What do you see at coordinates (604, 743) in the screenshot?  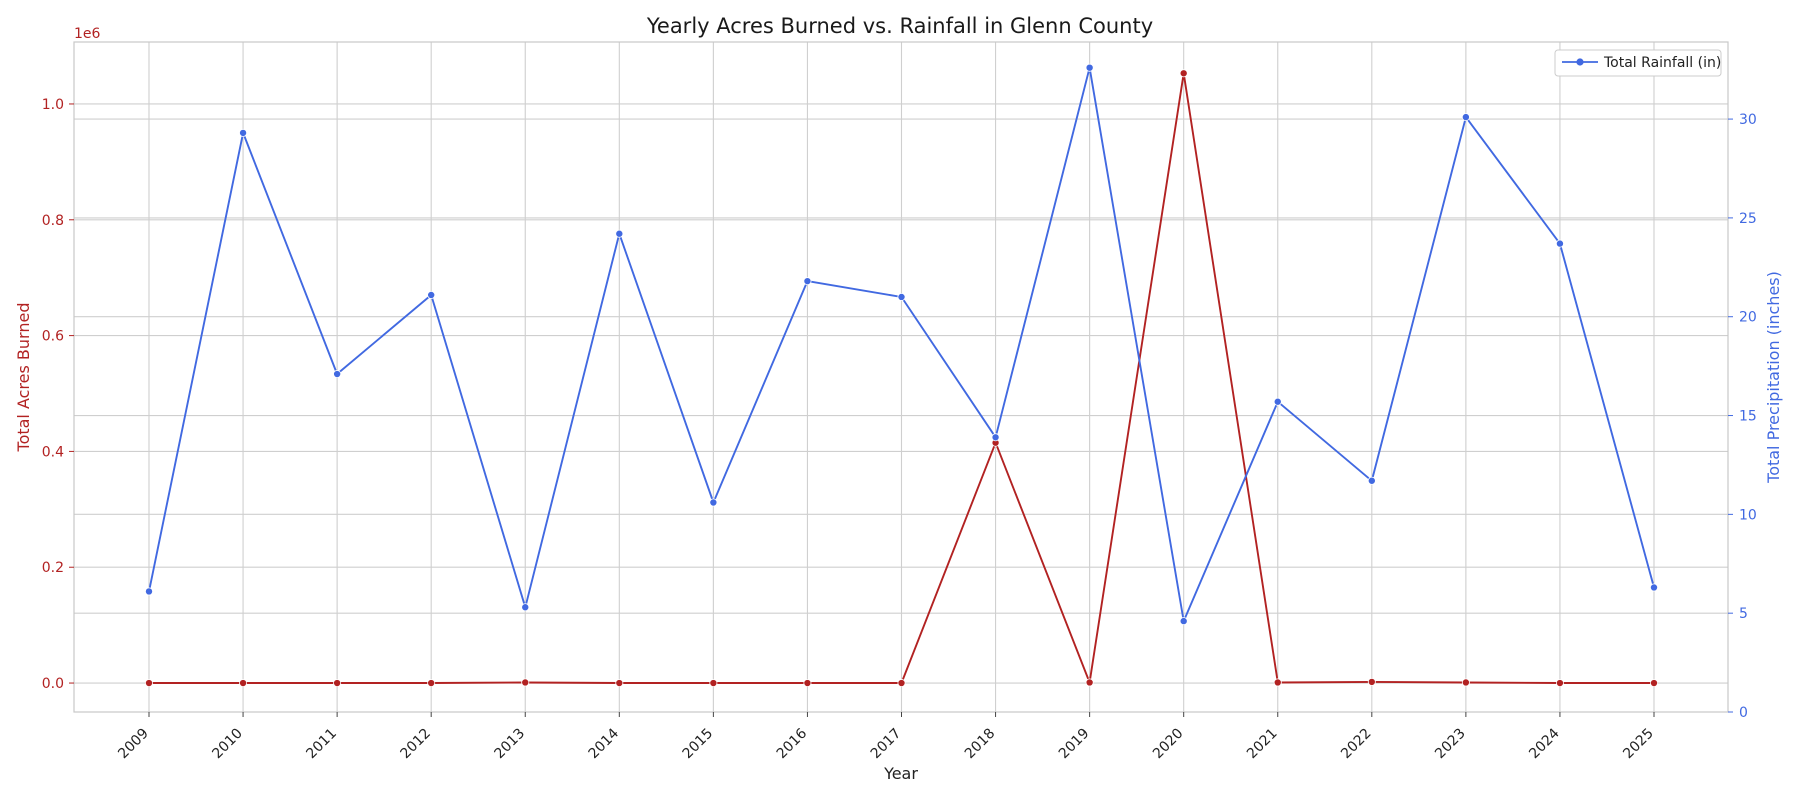 I see `x-tick-label: 2014` at bounding box center [604, 743].